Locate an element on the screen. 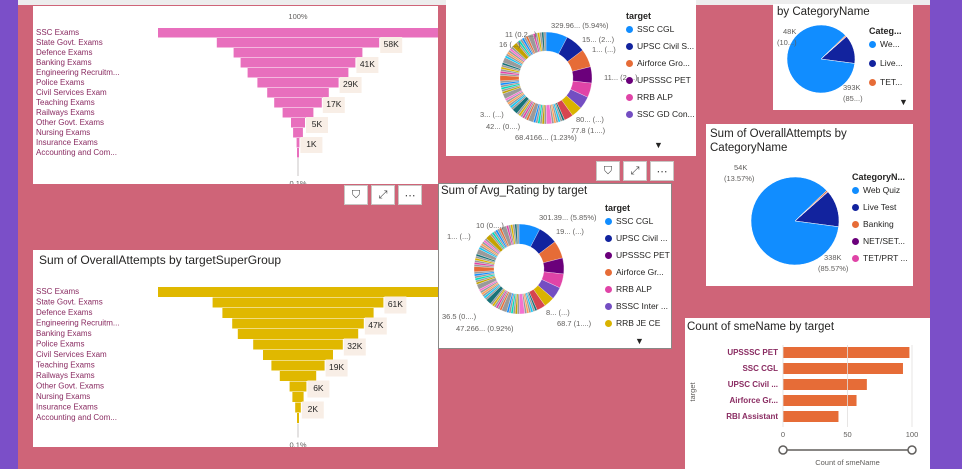 The width and height of the screenshot is (962, 469). legend-label: RRB JE CE is located at coordinates (638, 323).